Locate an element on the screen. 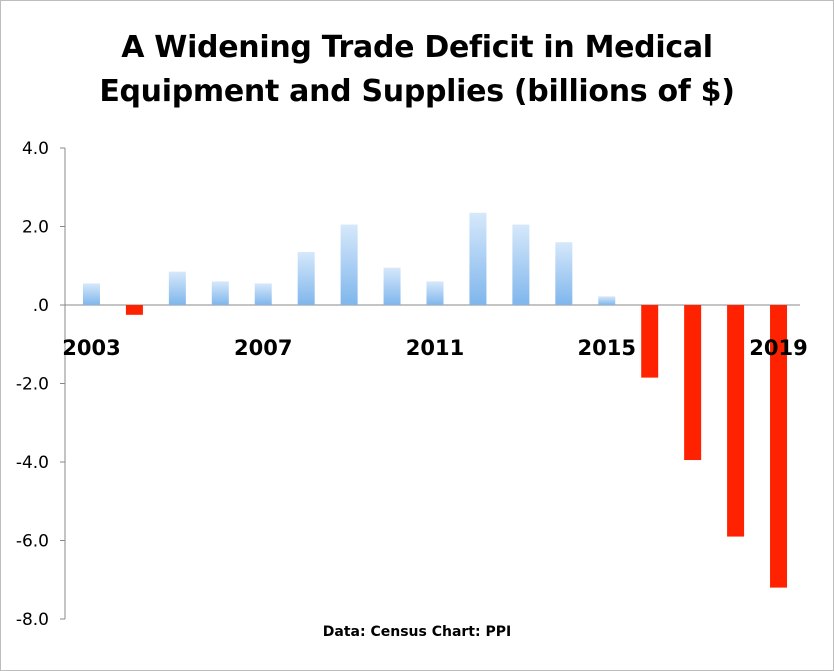  bar-2016 is located at coordinates (650, 341).